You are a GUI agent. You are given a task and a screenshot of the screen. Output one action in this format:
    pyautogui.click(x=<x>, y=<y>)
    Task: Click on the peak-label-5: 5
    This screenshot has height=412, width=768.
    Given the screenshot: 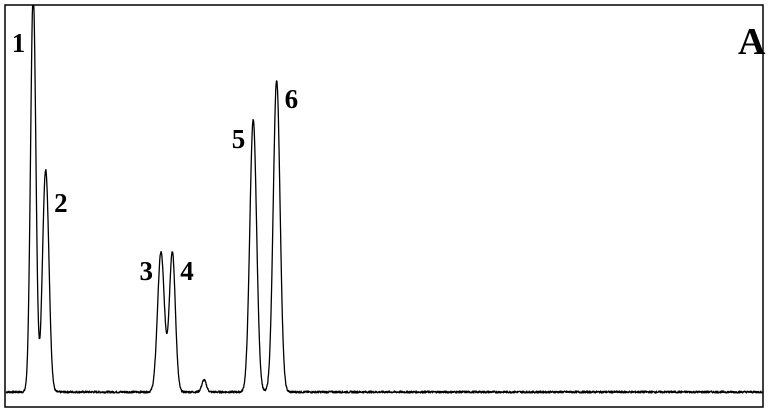 What is the action you would take?
    pyautogui.click(x=239, y=139)
    